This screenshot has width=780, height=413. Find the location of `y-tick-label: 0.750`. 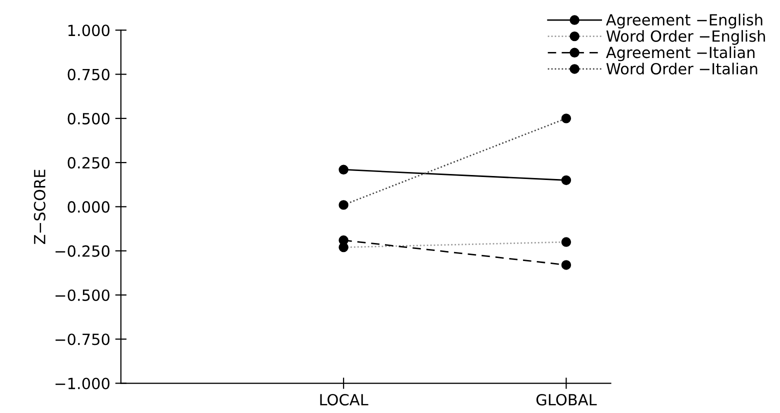

y-tick-label: 0.750 is located at coordinates (89, 74).